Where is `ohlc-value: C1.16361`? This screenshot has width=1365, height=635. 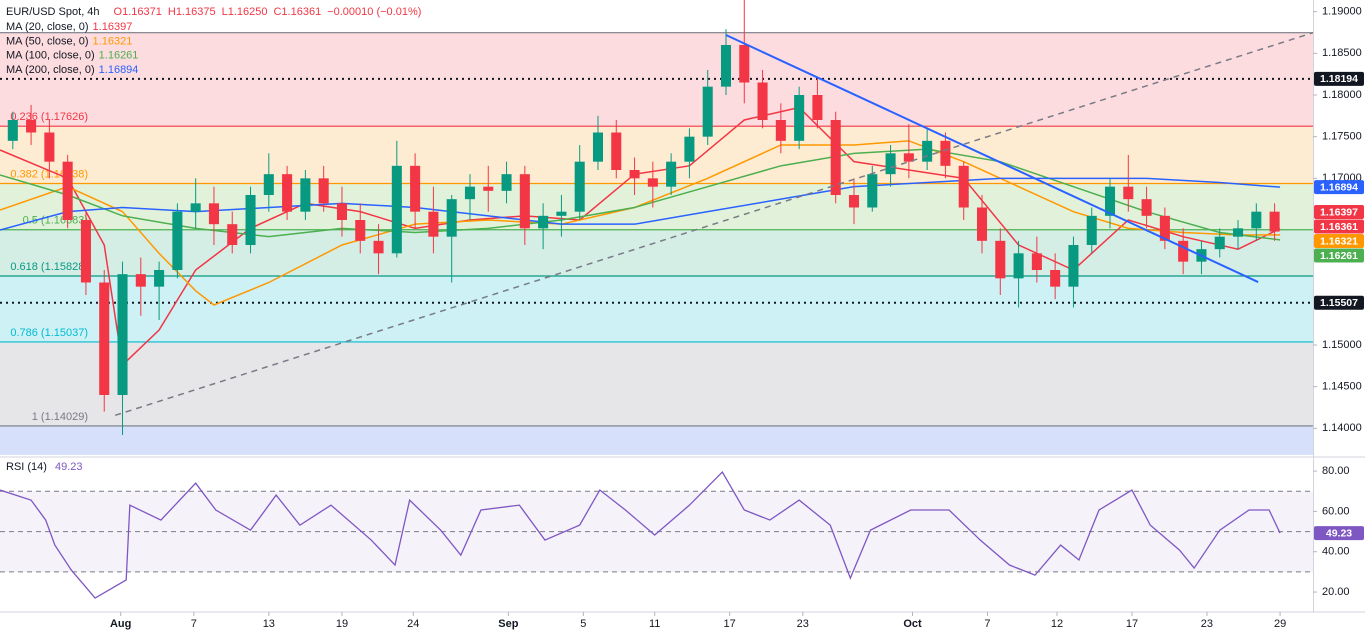 ohlc-value: C1.16361 is located at coordinates (297, 12).